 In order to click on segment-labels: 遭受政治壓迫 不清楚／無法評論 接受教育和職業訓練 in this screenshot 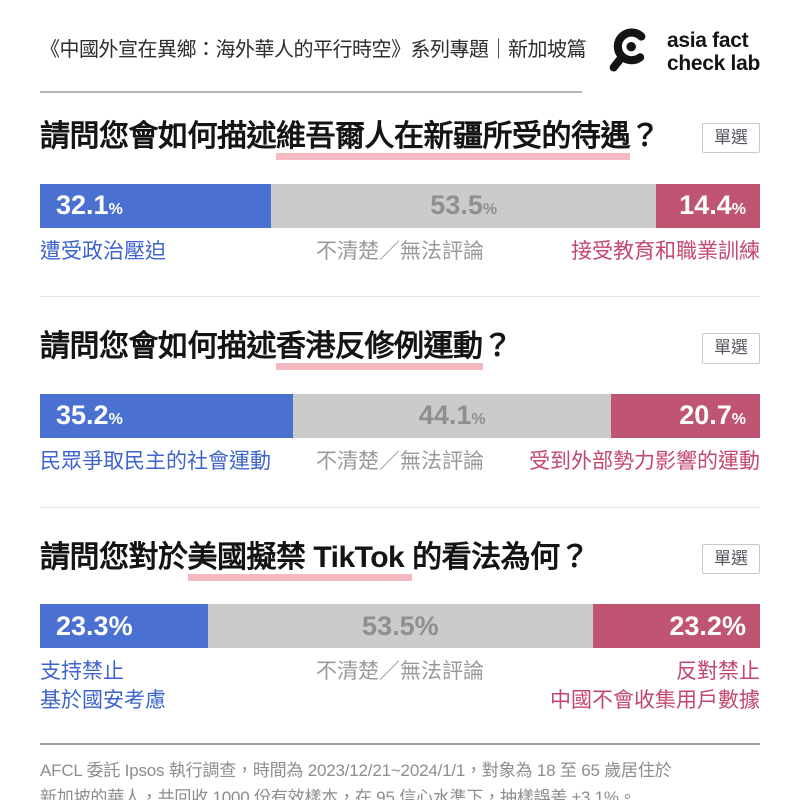, I will do `click(400, 252)`.